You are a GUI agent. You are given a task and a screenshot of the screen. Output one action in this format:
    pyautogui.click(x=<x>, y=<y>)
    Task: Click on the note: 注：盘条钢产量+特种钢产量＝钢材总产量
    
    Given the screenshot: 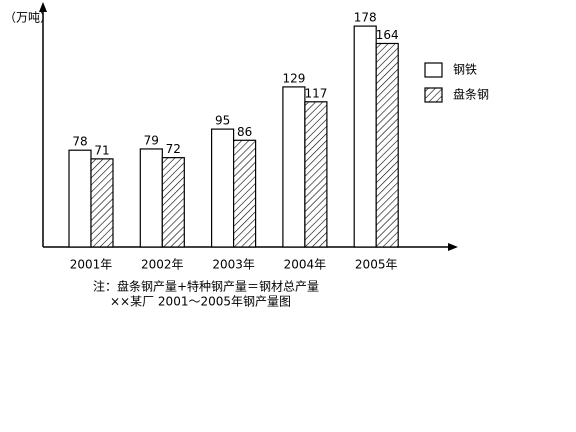 What is the action you would take?
    pyautogui.click(x=206, y=286)
    